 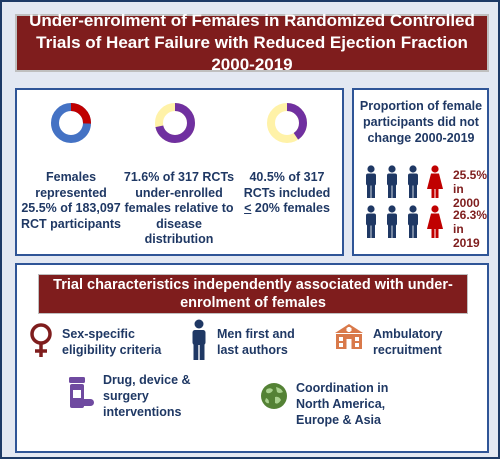 I want to click on female-symbol-icon, so click(x=41, y=340).